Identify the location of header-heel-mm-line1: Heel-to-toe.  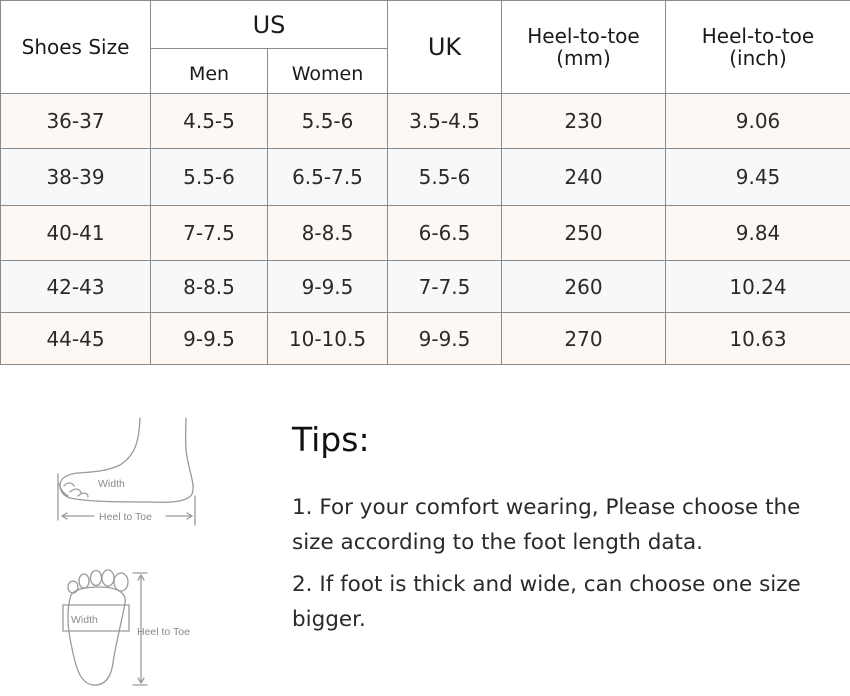
(583, 36).